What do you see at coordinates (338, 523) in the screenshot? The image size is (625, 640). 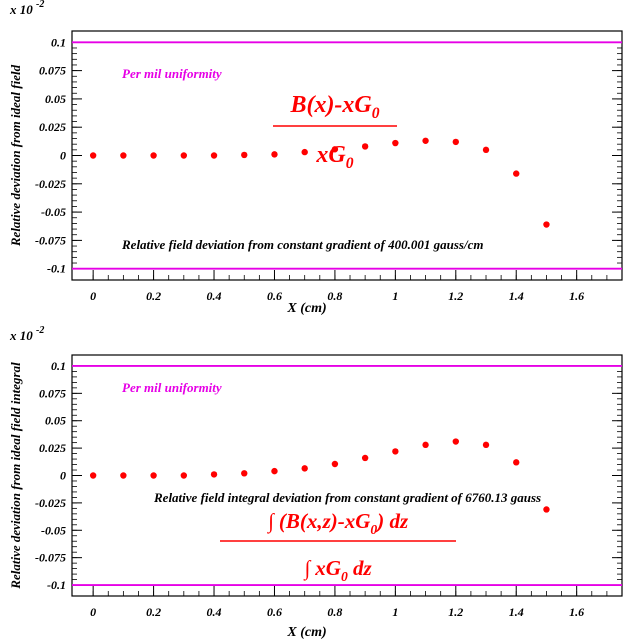 I see `formula-numerator: ∫ (B(x,z)-xG0) dz` at bounding box center [338, 523].